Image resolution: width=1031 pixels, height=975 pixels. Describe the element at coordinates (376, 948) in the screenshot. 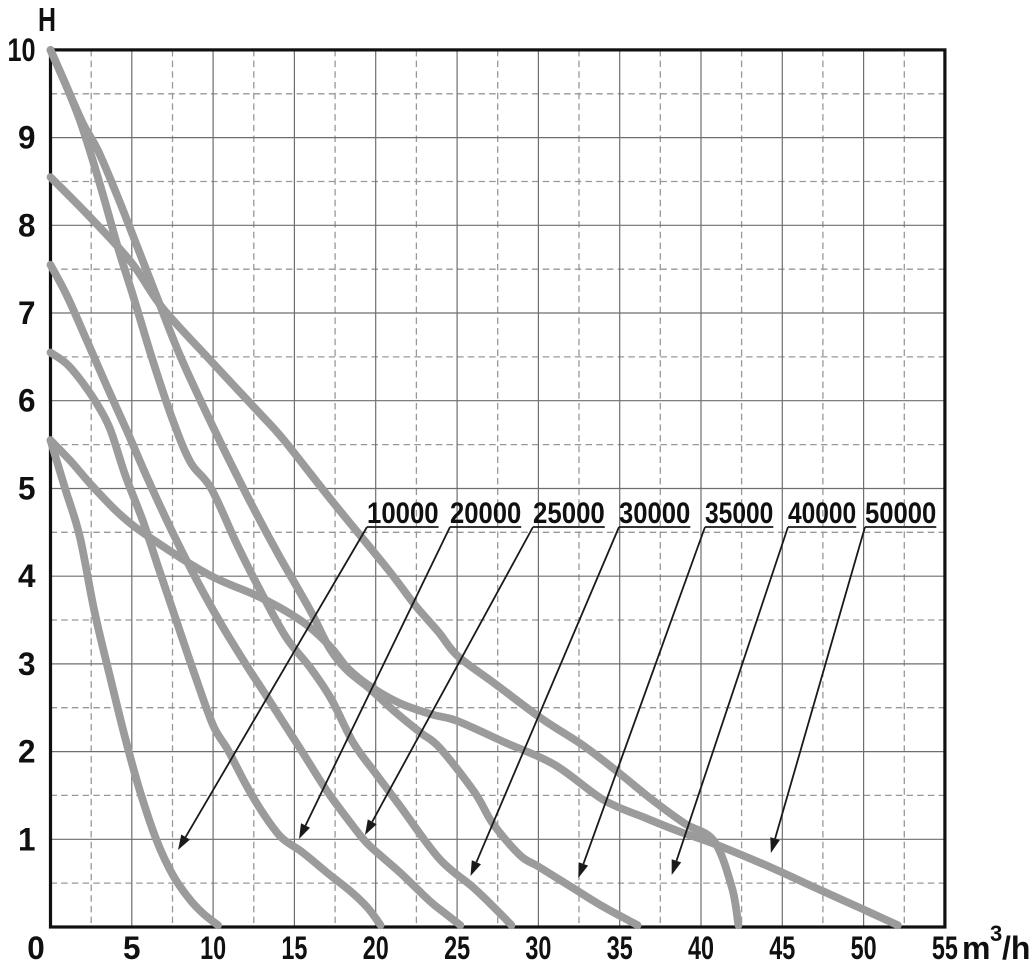

I see `svg-text: 20` at that location.